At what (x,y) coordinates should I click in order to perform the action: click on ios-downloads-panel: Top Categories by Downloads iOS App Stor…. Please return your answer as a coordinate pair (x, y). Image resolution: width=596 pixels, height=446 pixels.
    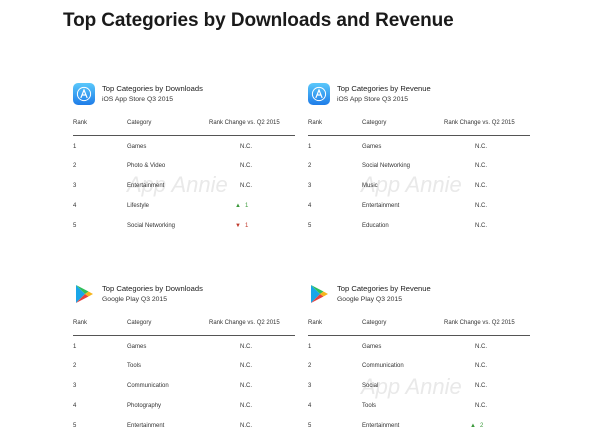
    Looking at the image, I should click on (184, 163).